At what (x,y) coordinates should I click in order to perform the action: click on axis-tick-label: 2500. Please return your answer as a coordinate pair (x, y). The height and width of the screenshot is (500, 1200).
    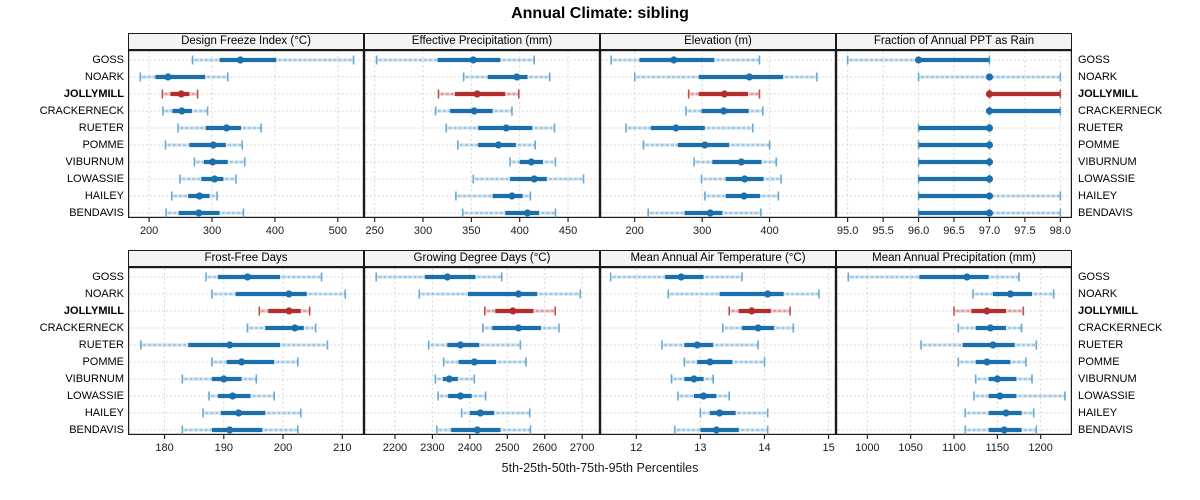
    Looking at the image, I should click on (507, 448).